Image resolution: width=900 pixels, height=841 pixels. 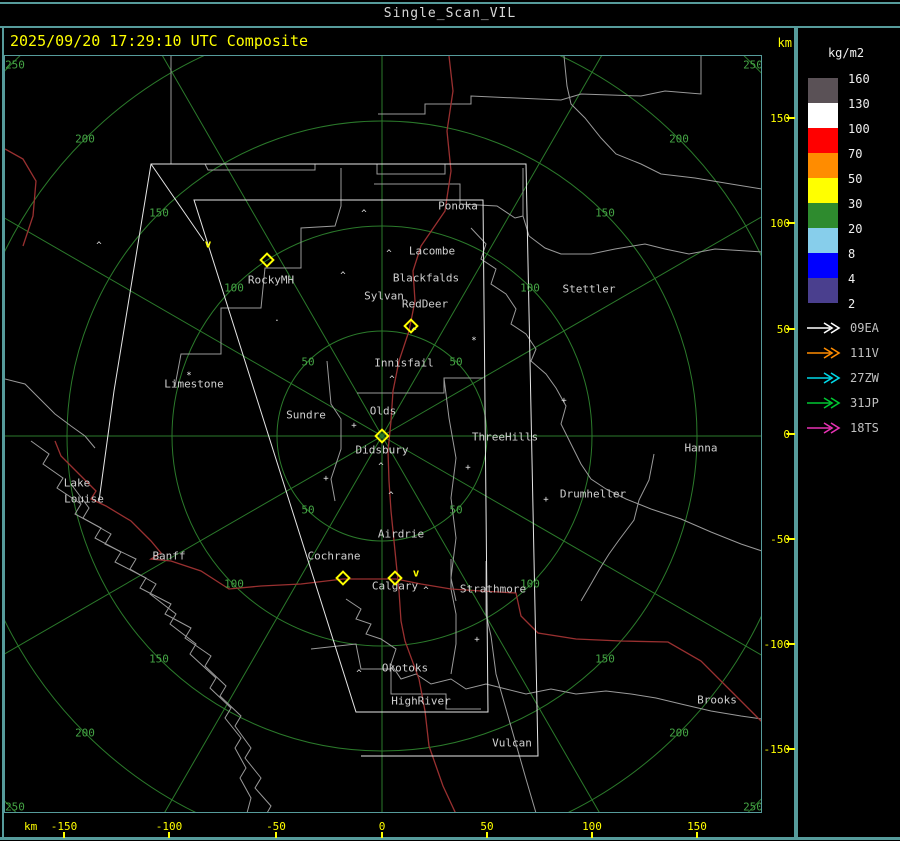 What do you see at coordinates (512, 743) in the screenshot?
I see `city-label-vulcan: Vulcan` at bounding box center [512, 743].